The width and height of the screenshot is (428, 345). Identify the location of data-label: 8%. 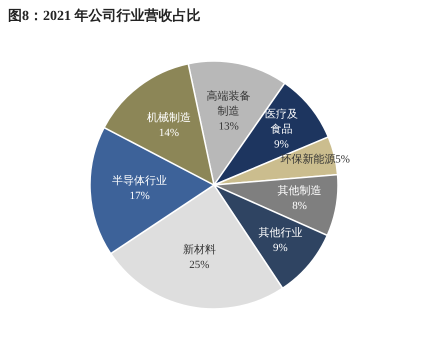
(299, 206).